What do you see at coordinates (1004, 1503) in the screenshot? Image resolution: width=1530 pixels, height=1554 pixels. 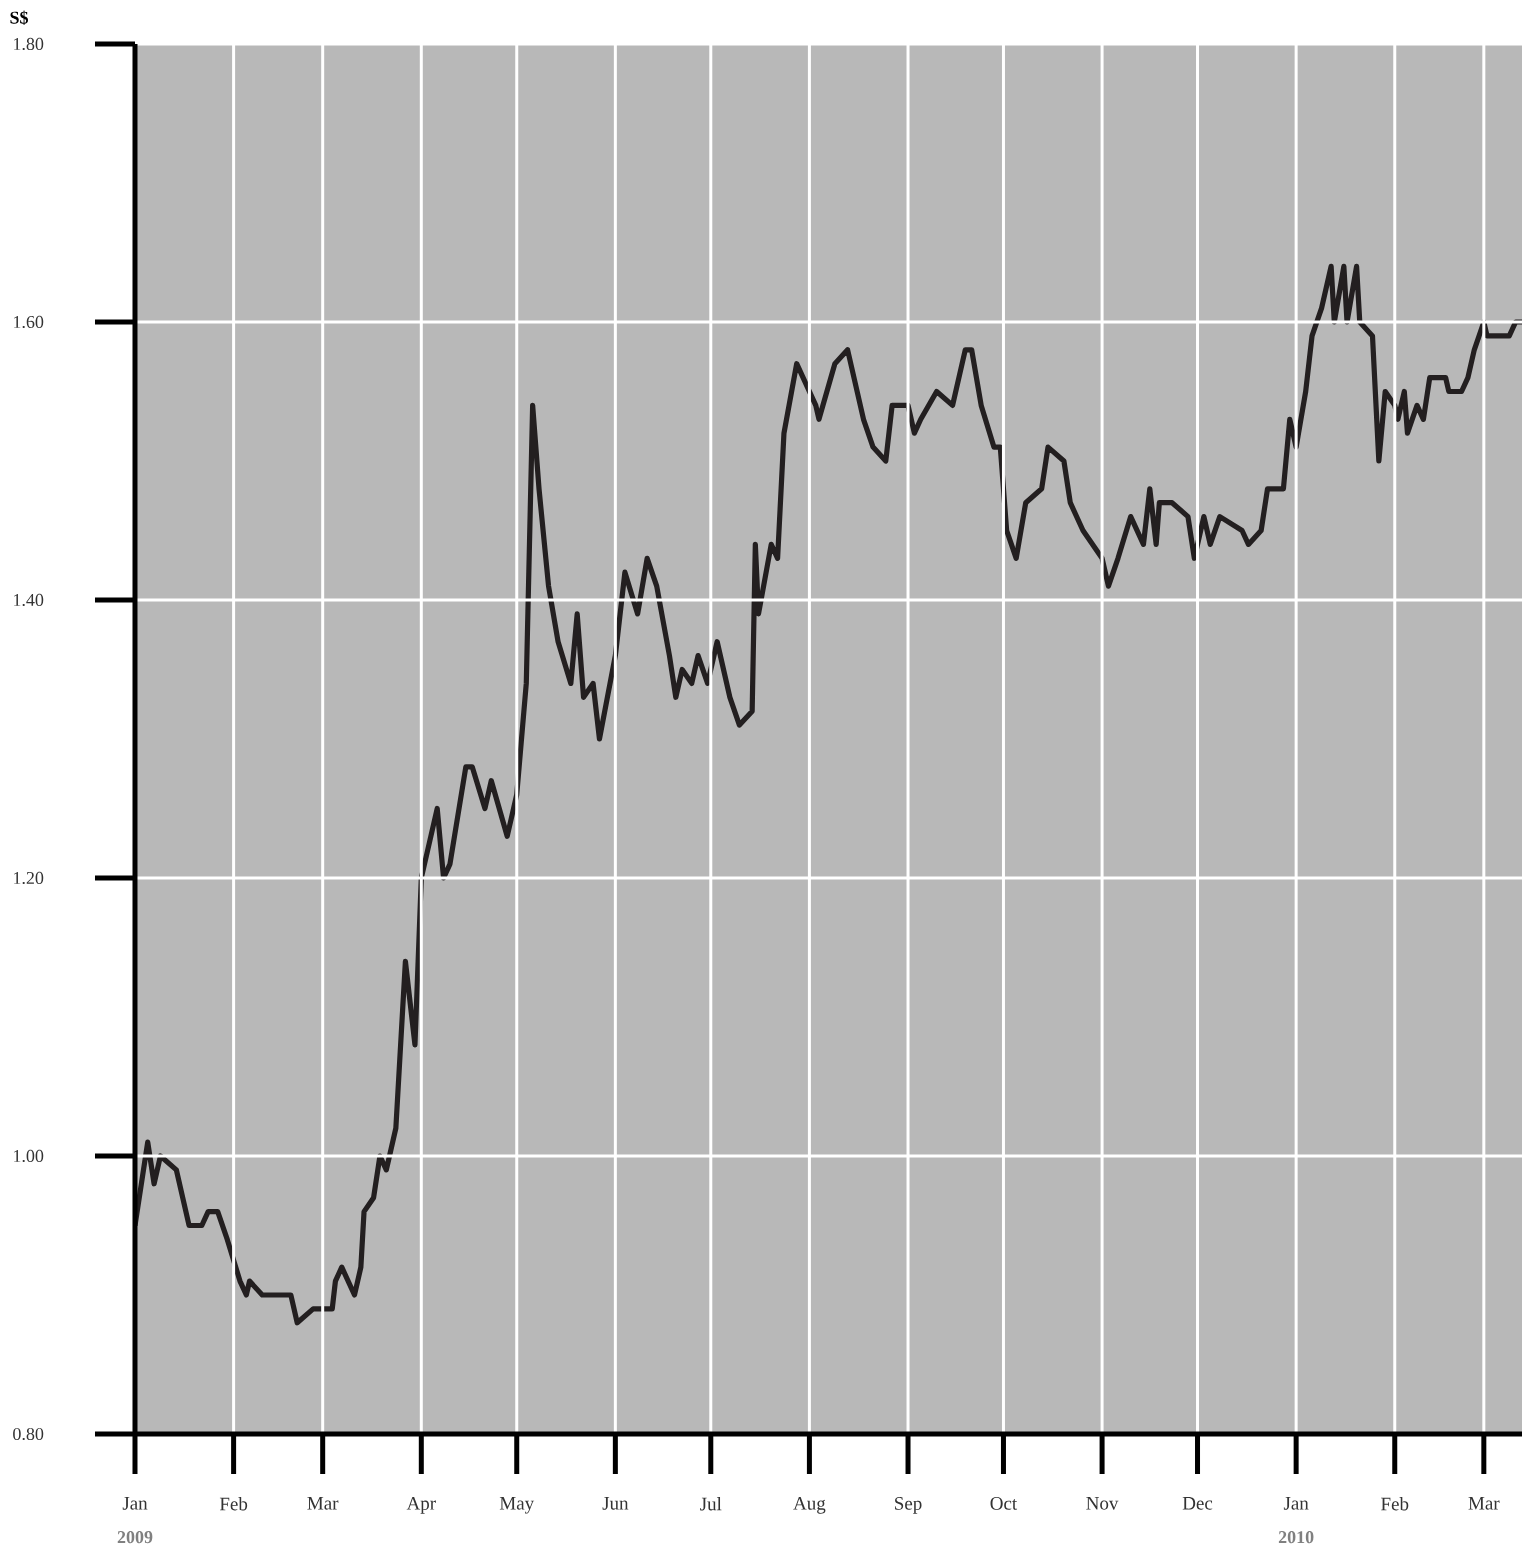 I see `x-tick-label: Oct` at bounding box center [1004, 1503].